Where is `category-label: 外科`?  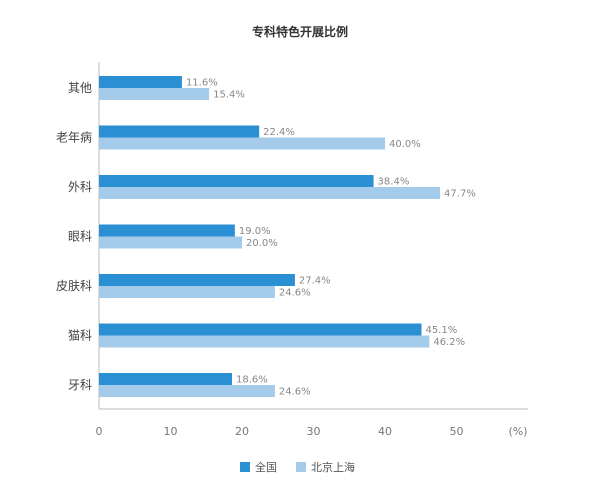 category-label: 外科 is located at coordinates (80, 187).